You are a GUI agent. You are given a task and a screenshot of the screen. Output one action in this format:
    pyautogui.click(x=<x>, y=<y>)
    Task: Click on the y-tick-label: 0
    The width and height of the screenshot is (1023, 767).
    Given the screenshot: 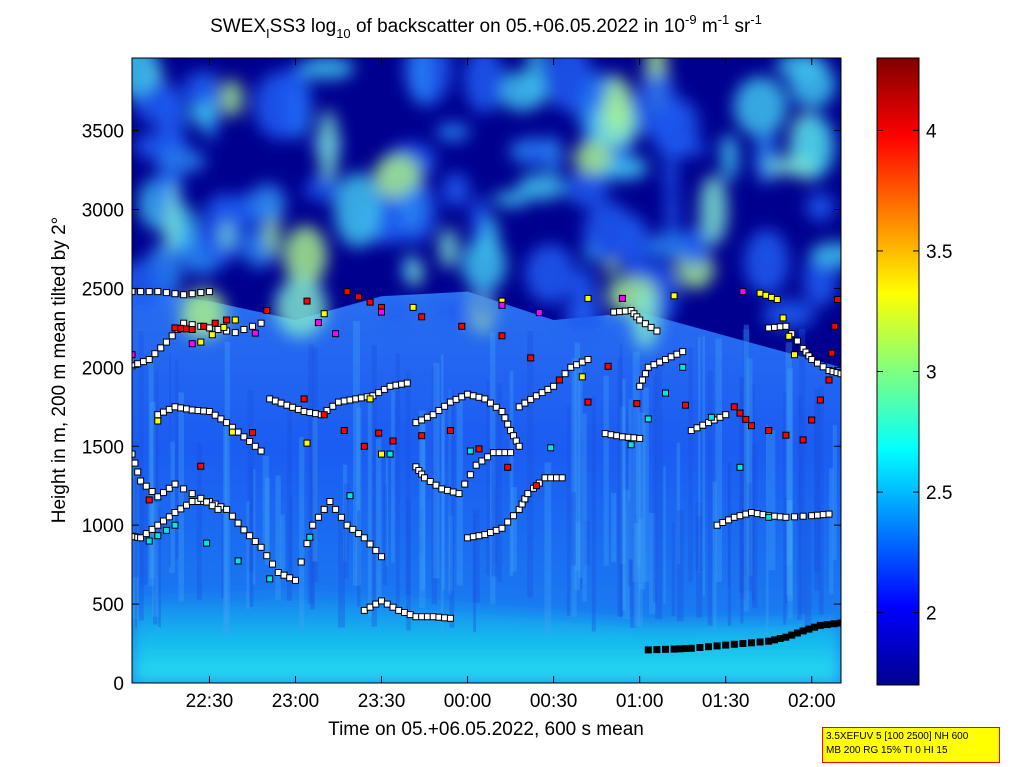 What is the action you would take?
    pyautogui.click(x=118, y=684)
    